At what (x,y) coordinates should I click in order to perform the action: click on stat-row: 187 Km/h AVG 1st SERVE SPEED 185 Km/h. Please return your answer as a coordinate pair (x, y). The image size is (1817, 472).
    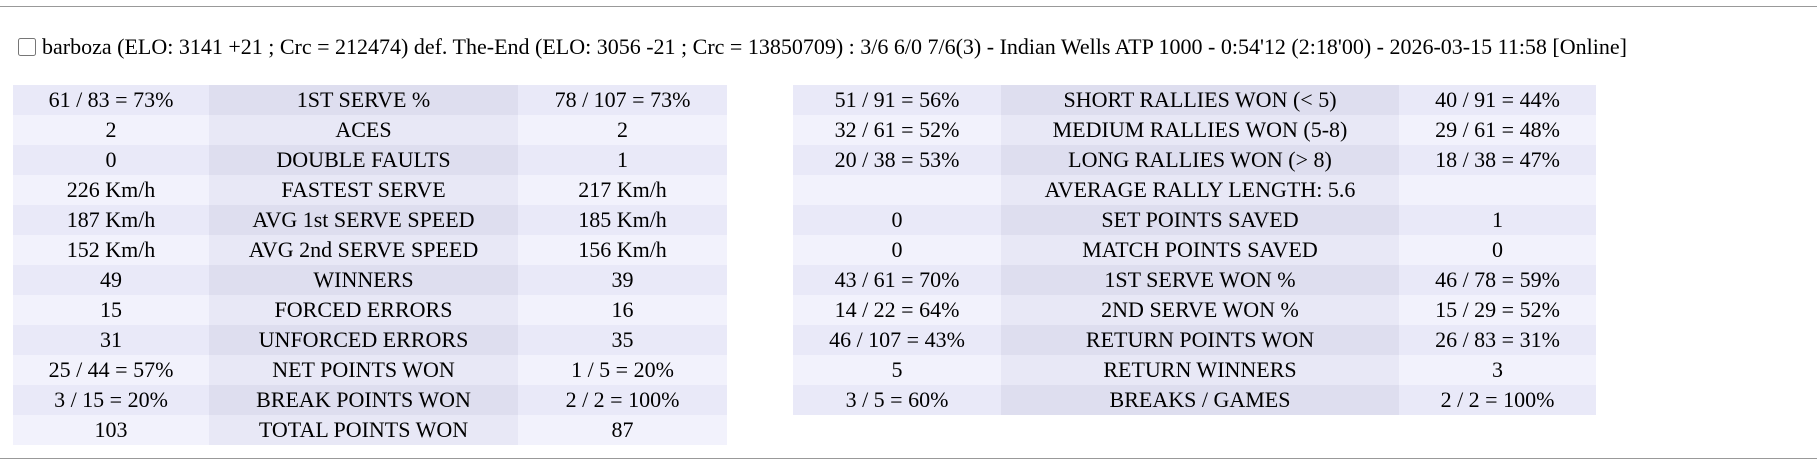
    Looking at the image, I should click on (370, 220).